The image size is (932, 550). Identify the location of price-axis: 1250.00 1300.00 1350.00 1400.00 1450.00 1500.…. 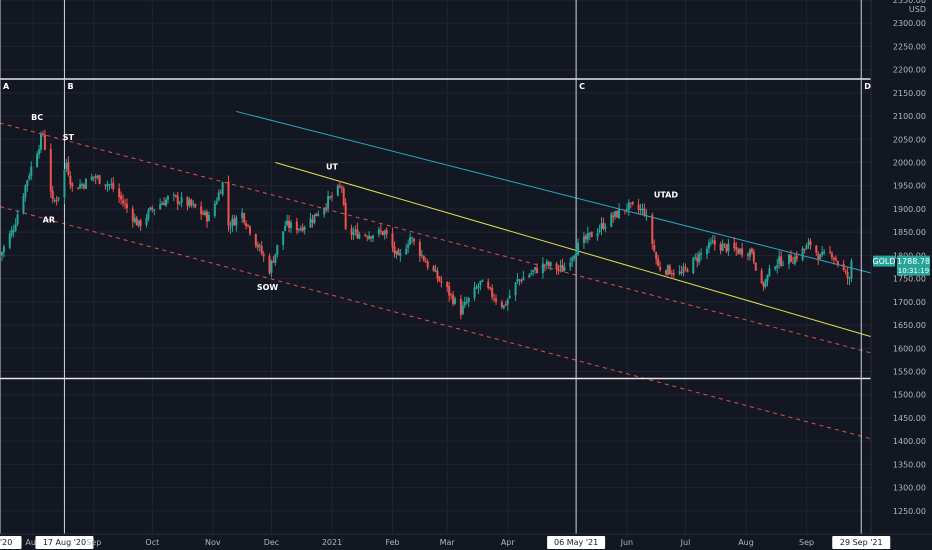
(909, 258).